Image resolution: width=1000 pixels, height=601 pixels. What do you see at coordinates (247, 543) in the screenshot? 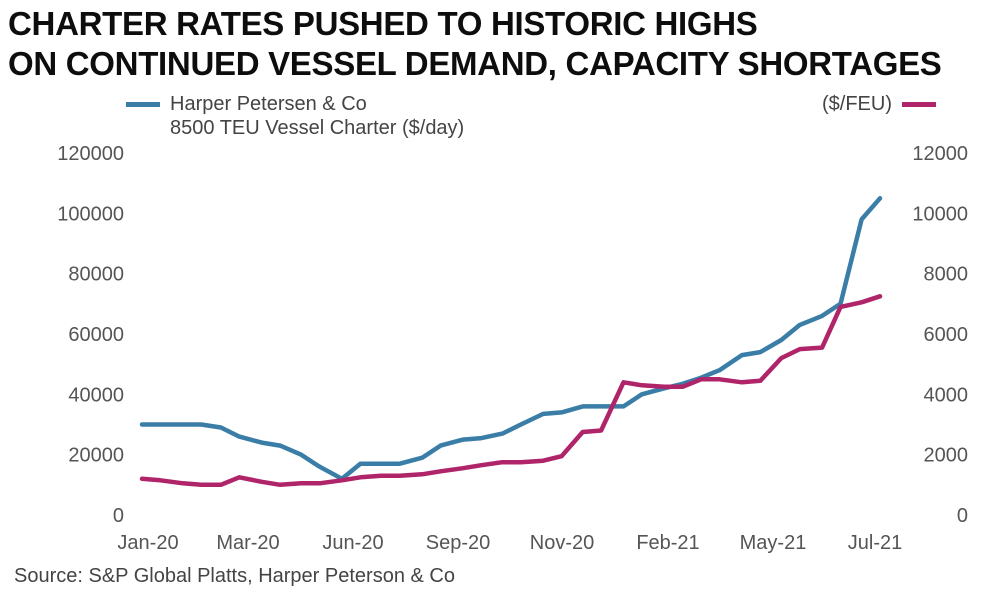
I see `x-tick-label: Mar-20` at bounding box center [247, 543].